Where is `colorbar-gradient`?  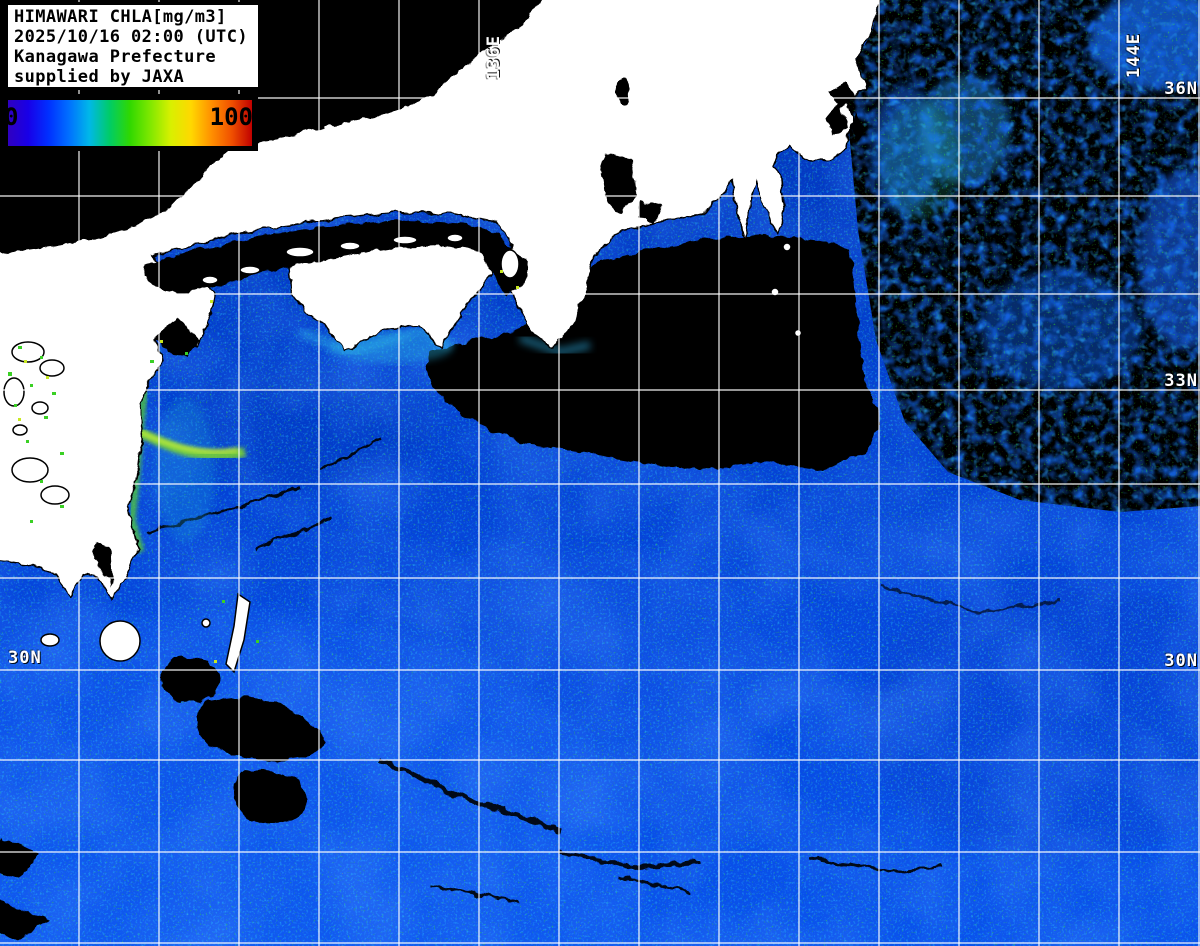 colorbar-gradient is located at coordinates (130, 123).